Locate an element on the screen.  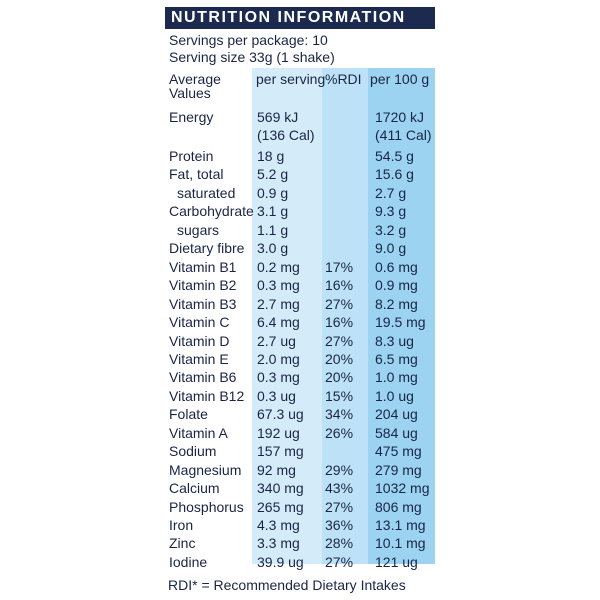
row-per-serving: 3.1 g is located at coordinates (273, 211).